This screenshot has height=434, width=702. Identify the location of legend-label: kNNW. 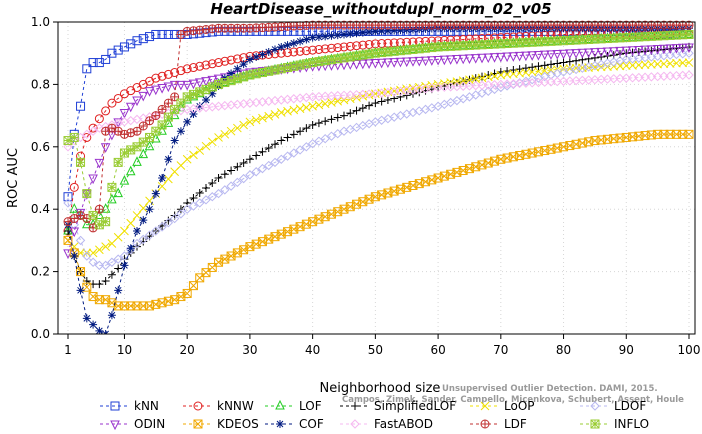
(235, 406).